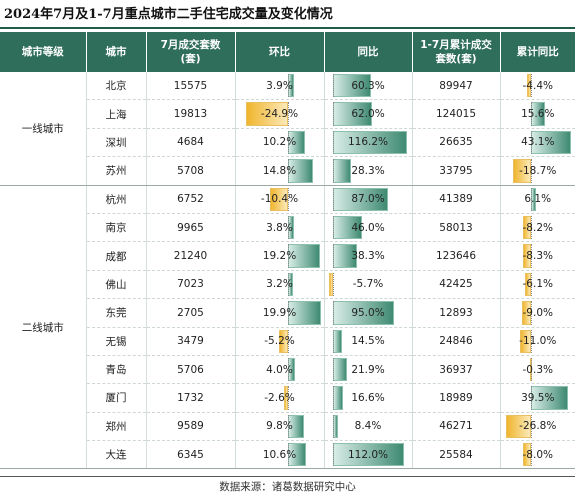 The image size is (575, 497). I want to click on yoy-label: 60.3%, so click(368, 85).